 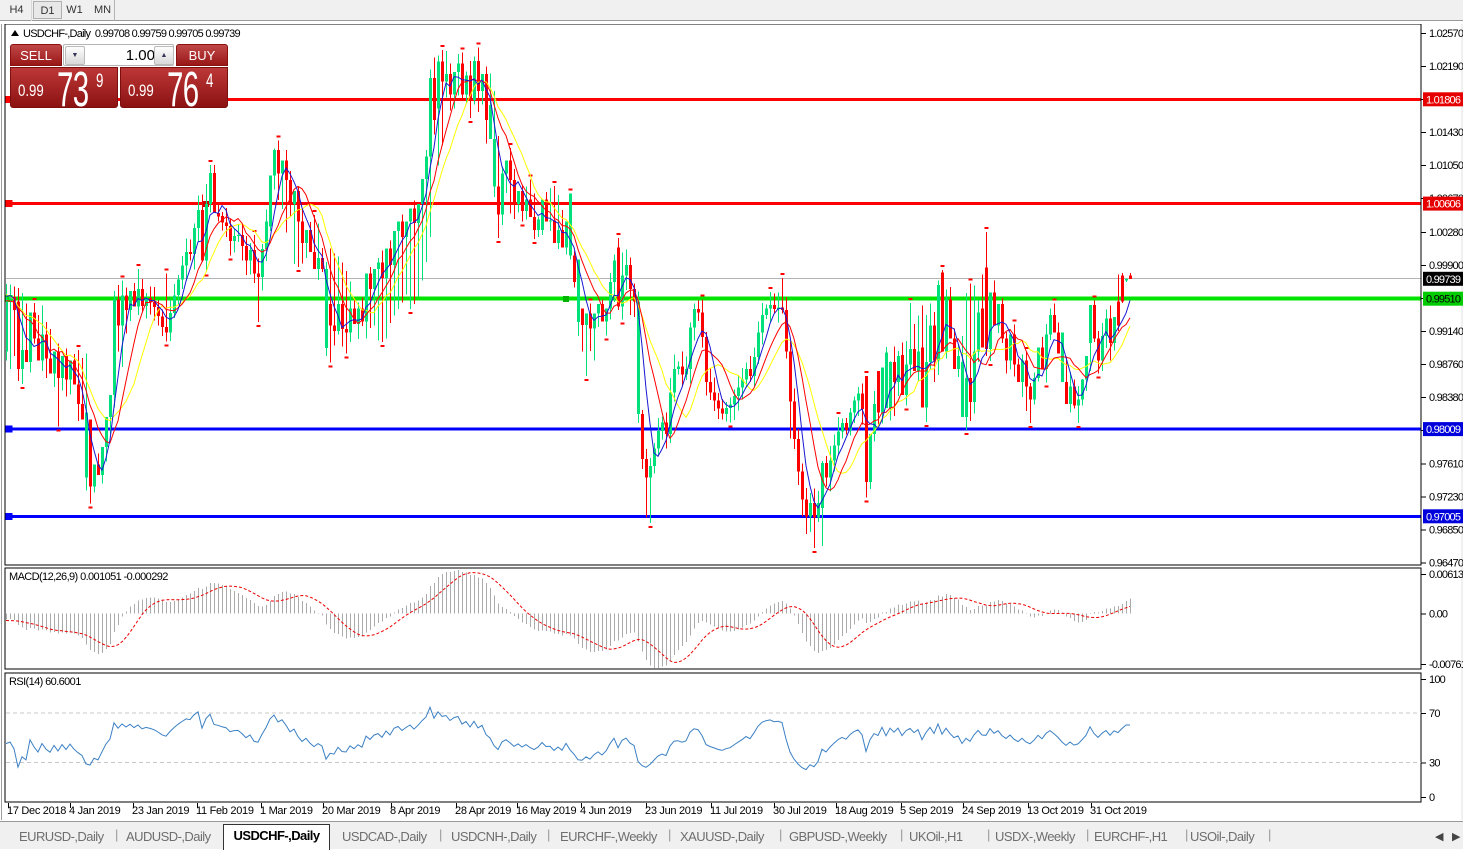 I want to click on svg-text: 23 Jun 2019, so click(x=673, y=811).